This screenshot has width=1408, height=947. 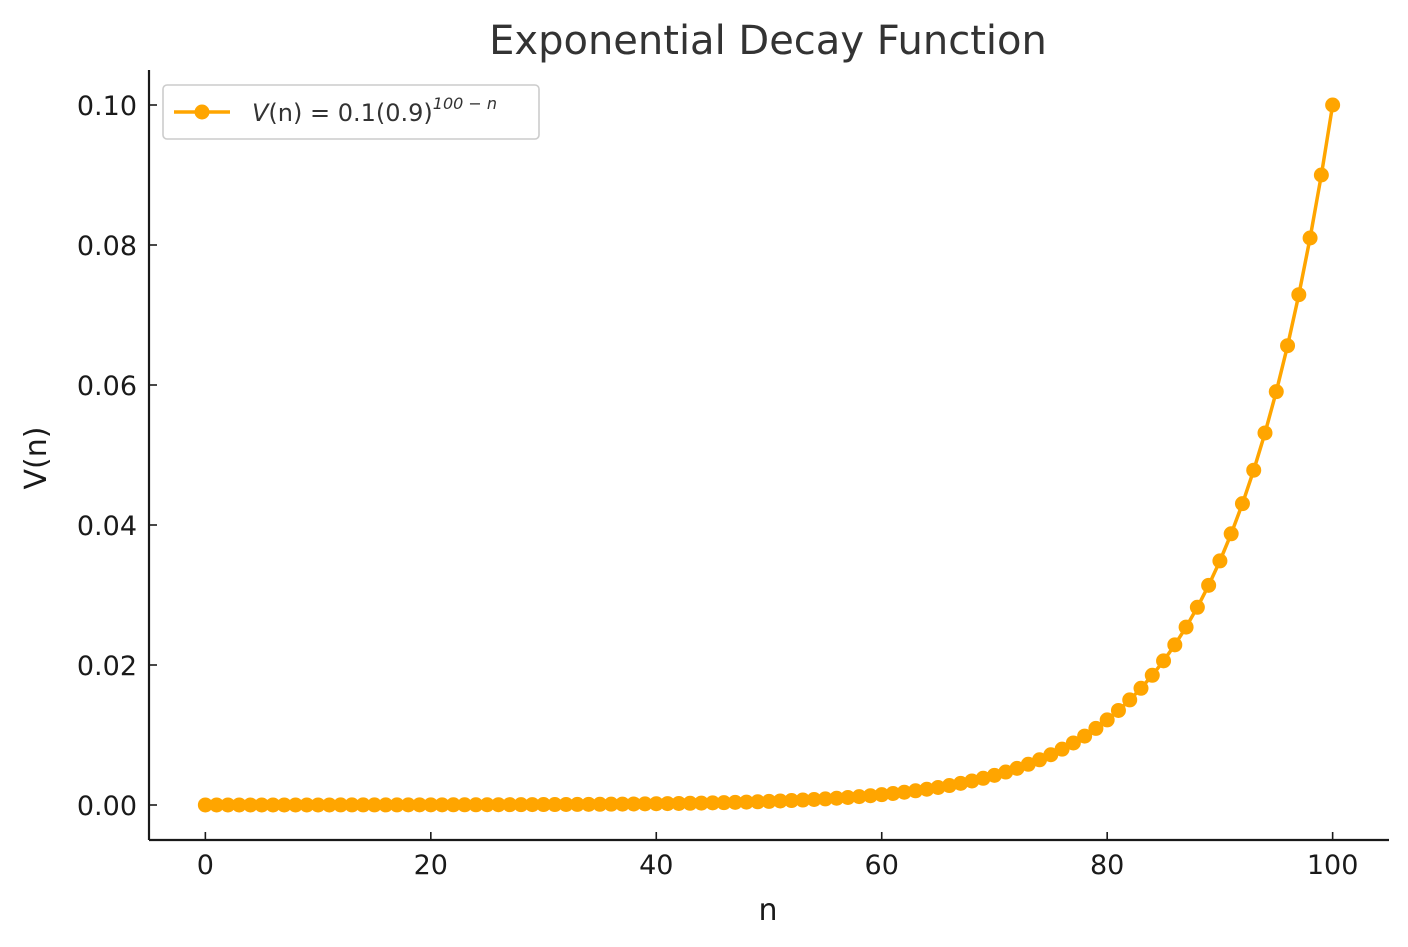 What do you see at coordinates (1333, 865) in the screenshot?
I see `x-tick-label: 100` at bounding box center [1333, 865].